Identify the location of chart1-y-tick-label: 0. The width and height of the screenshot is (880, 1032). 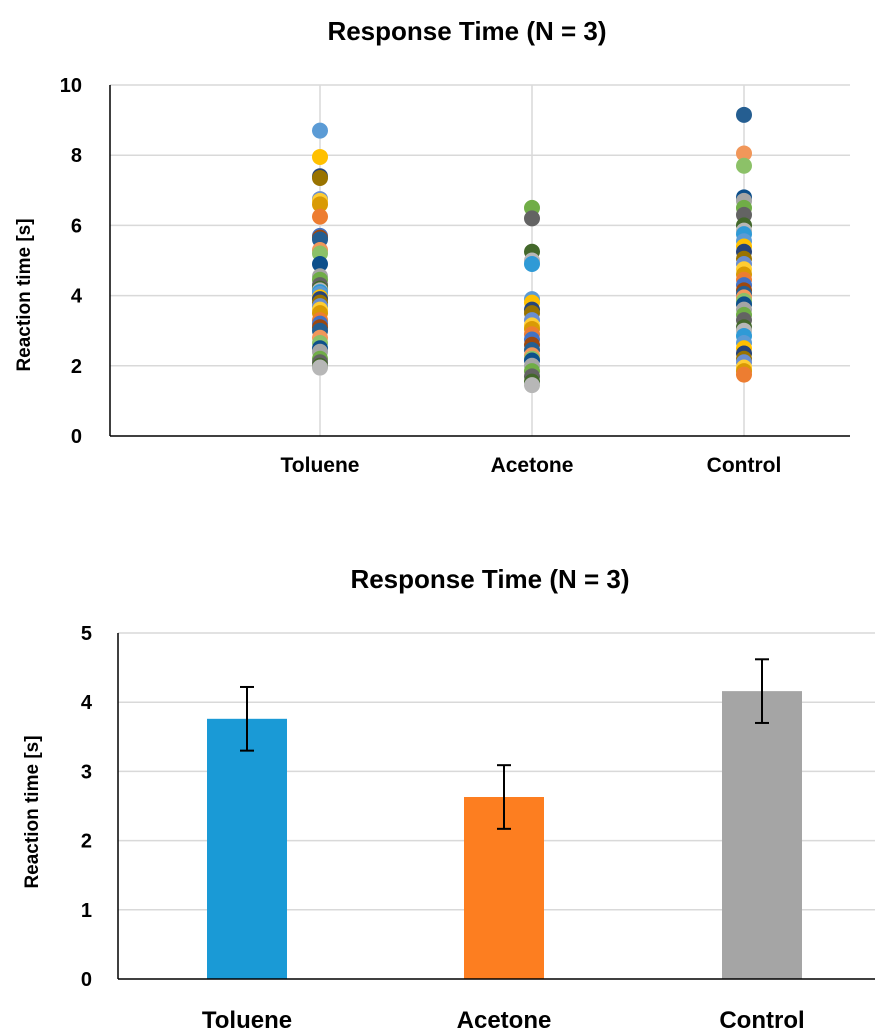
(76, 437).